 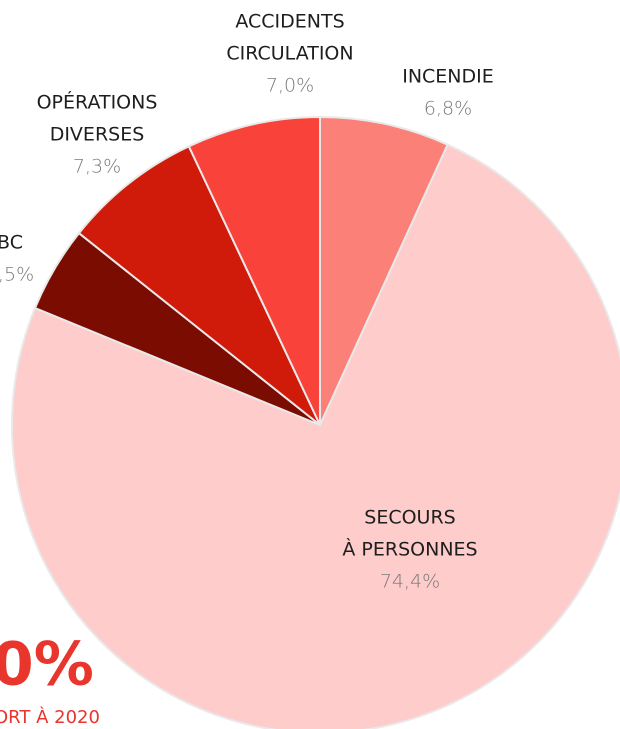 I want to click on slice-value: 7,3%, so click(x=97, y=167).